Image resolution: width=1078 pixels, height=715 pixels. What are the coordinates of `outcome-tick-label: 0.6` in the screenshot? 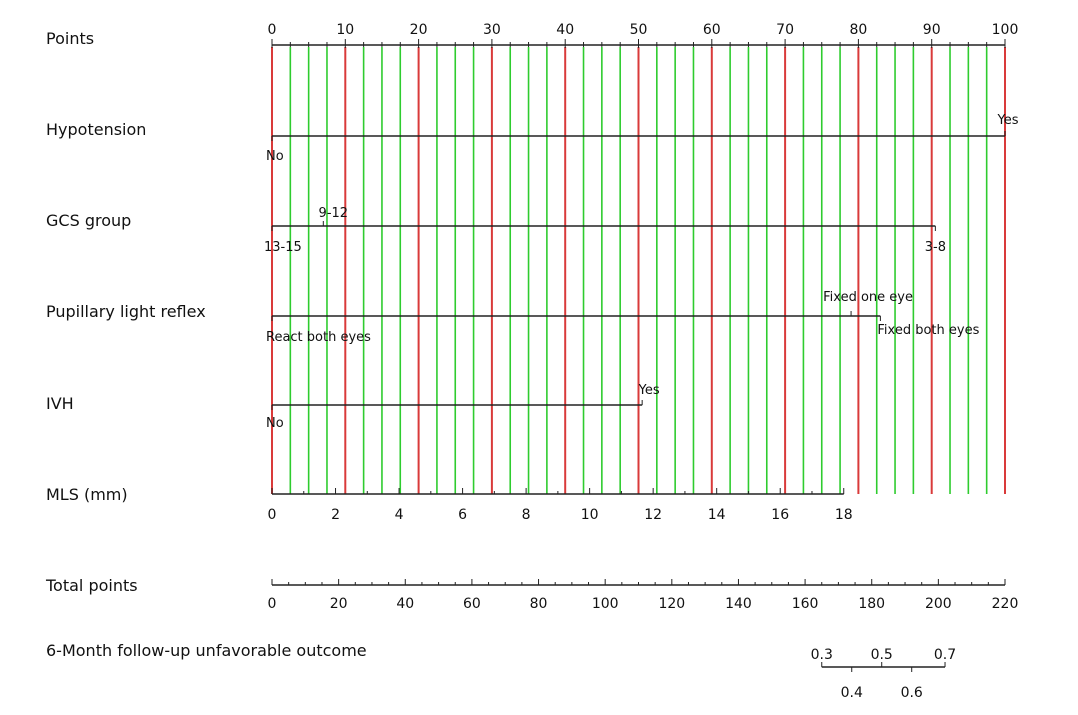 It's located at (912, 693).